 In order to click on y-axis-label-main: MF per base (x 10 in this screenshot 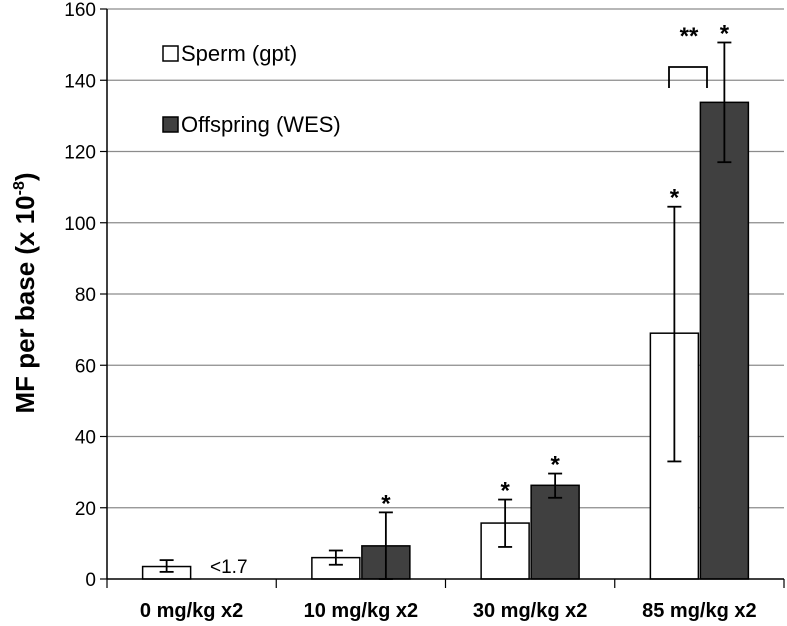, I will do `click(25, 304)`.